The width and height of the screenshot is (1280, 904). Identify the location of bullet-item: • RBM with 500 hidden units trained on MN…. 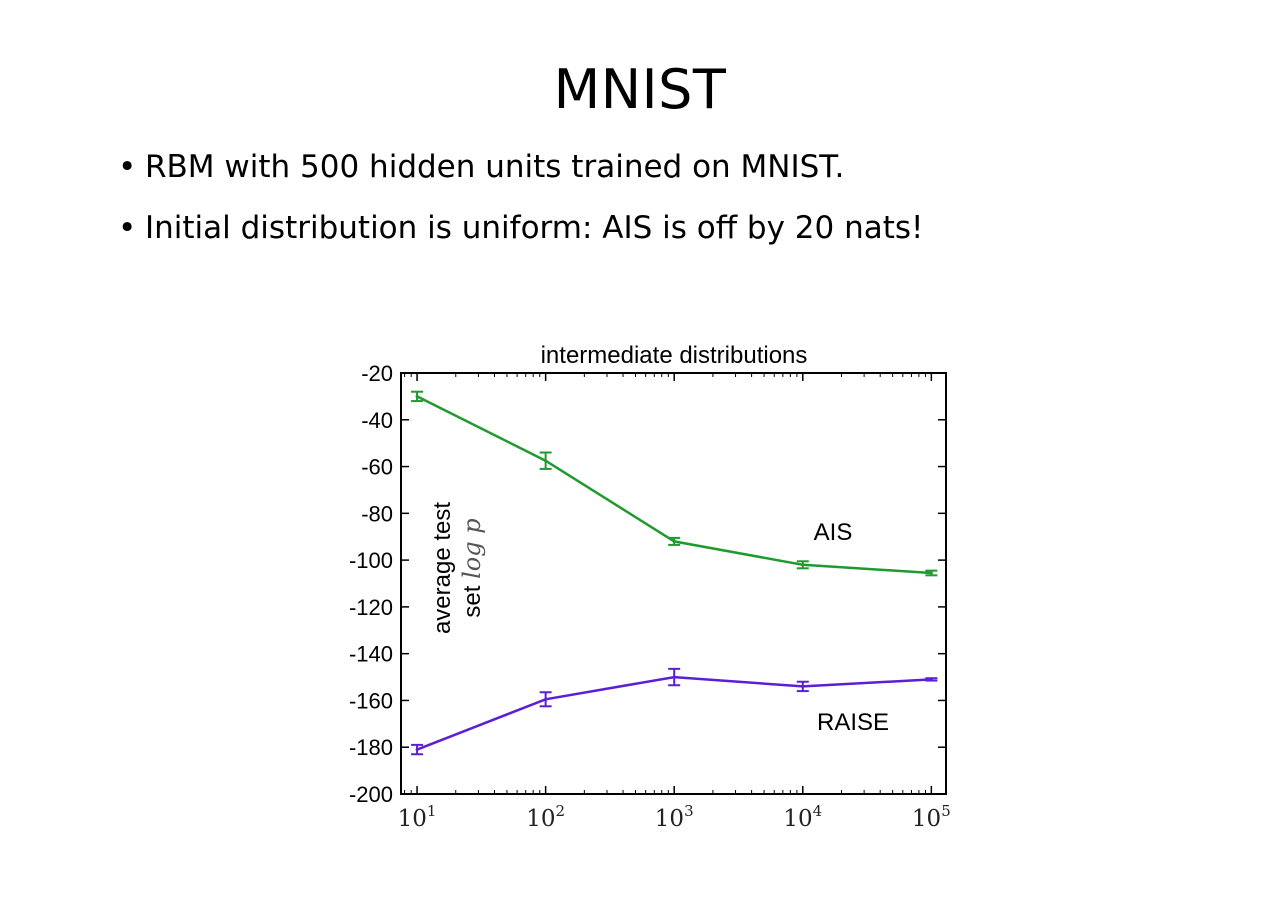
(520, 175).